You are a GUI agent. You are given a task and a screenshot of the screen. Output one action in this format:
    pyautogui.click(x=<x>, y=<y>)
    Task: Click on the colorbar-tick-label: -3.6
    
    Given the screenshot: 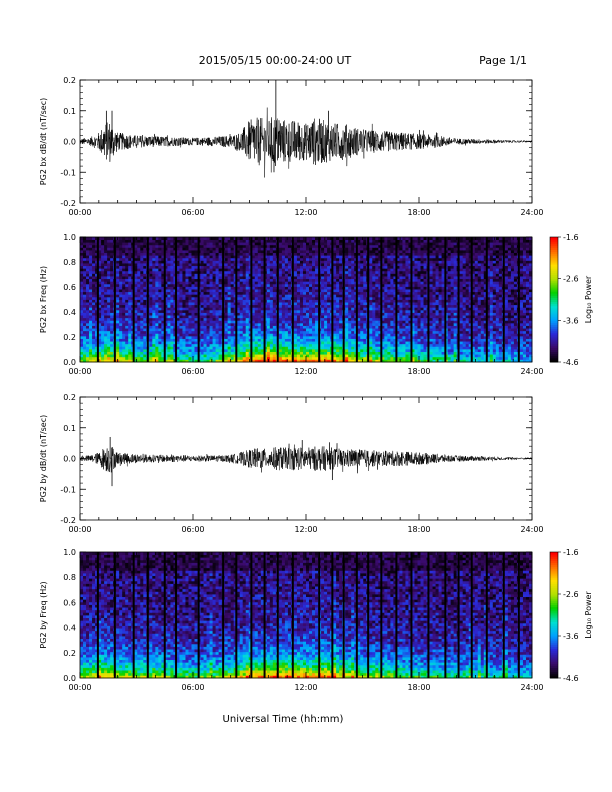 What is the action you would take?
    pyautogui.click(x=571, y=320)
    